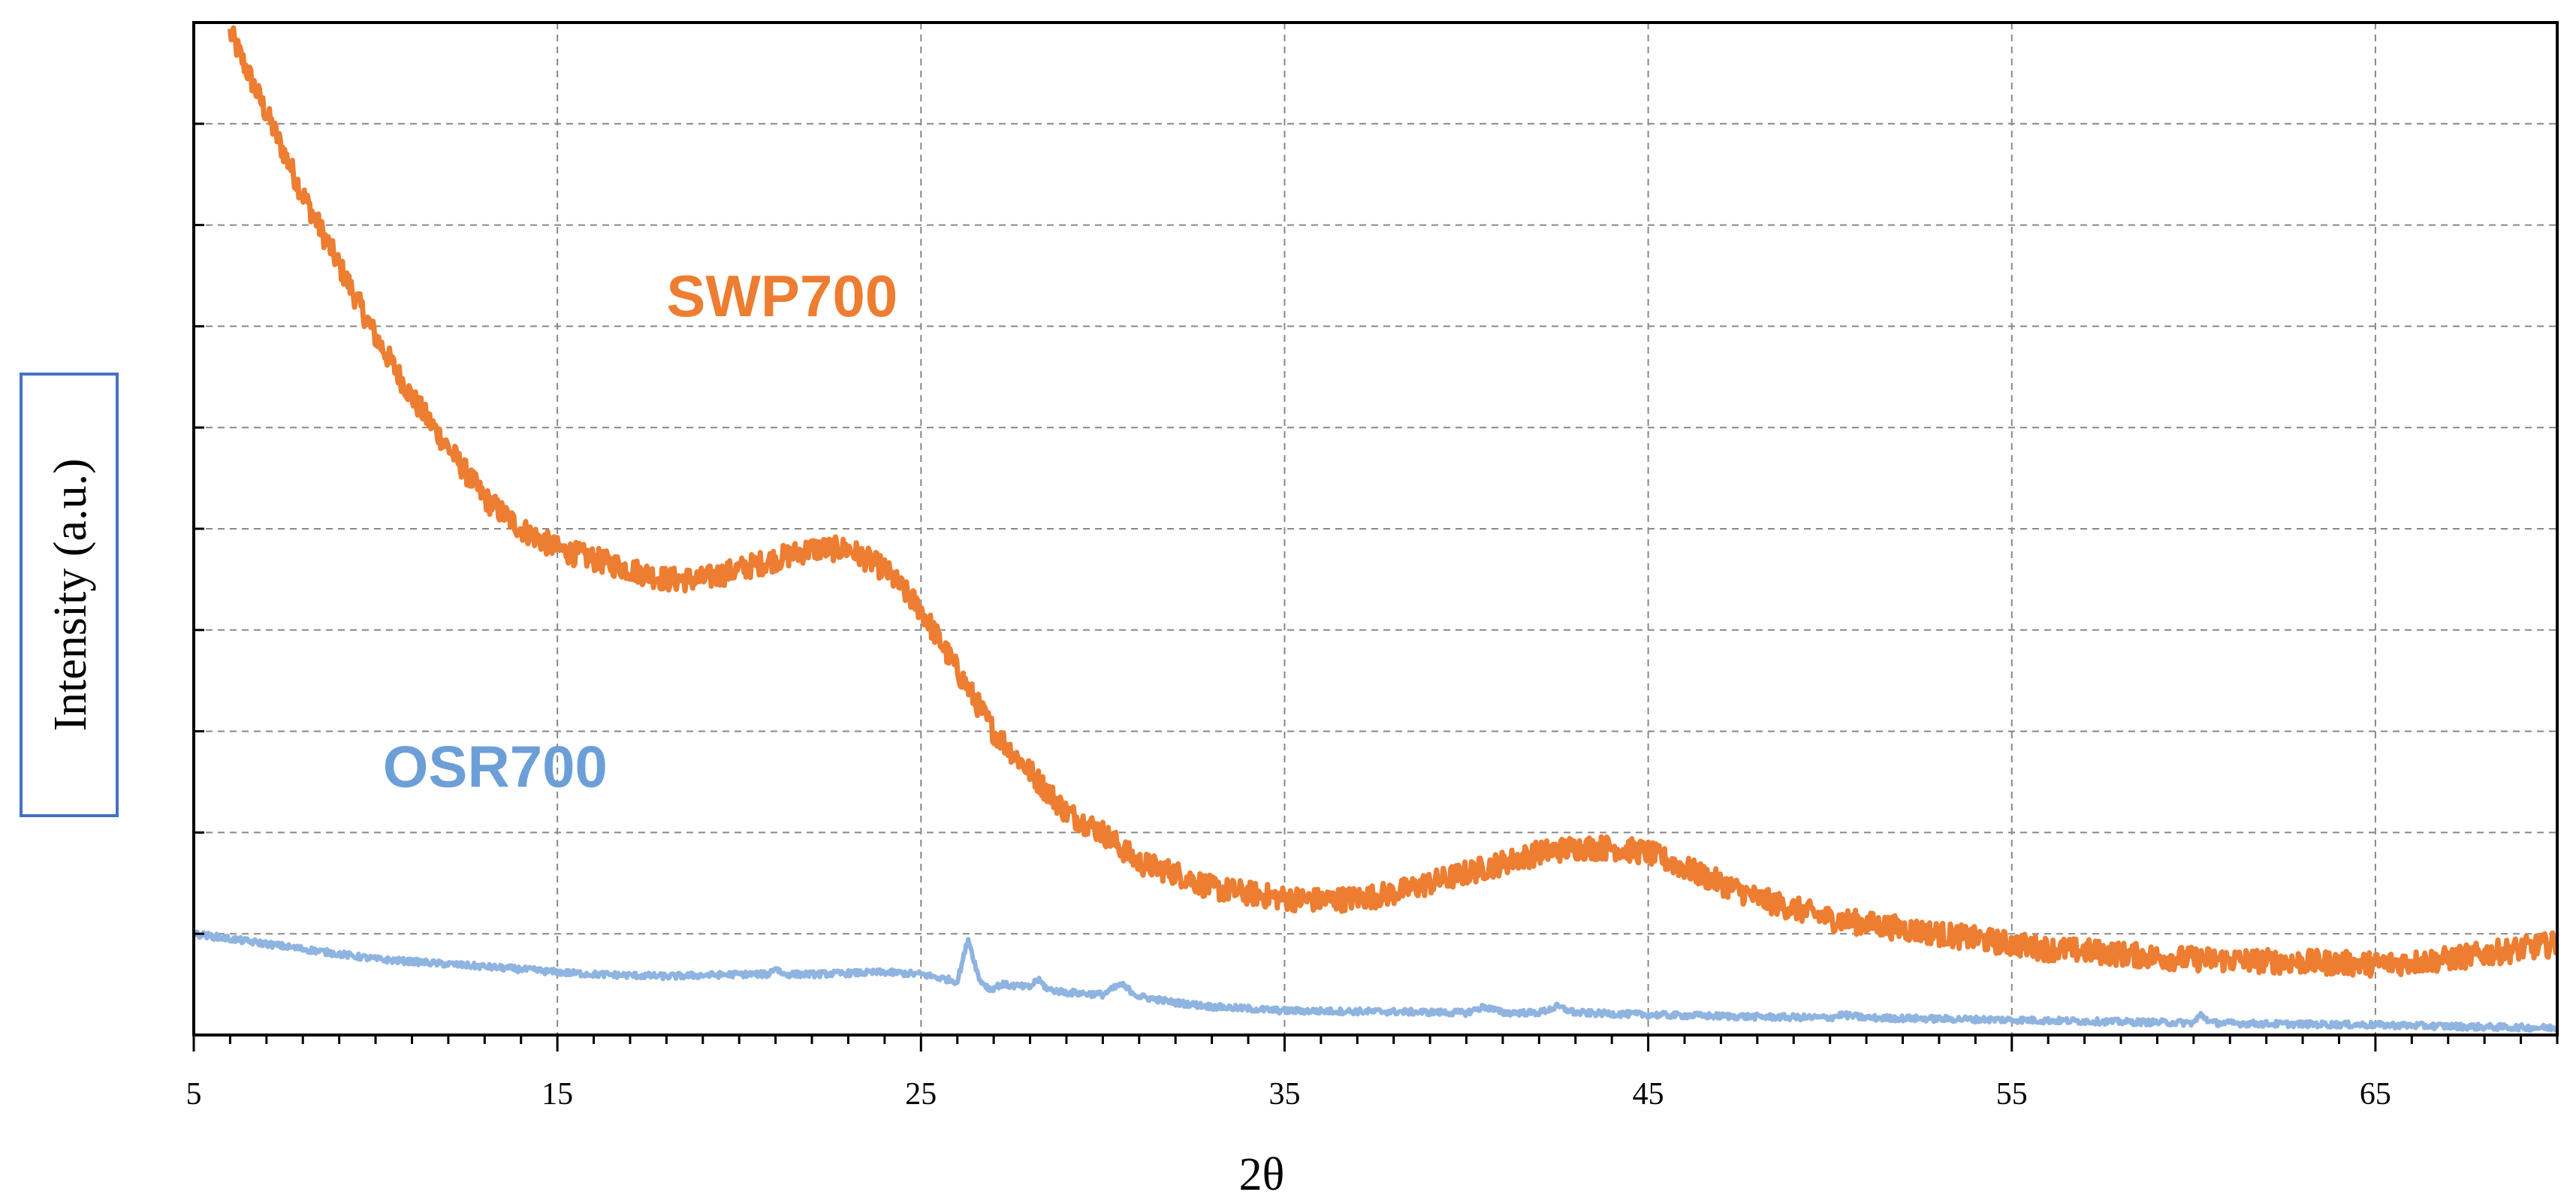 The width and height of the screenshot is (2576, 1201). What do you see at coordinates (557, 1094) in the screenshot?
I see `x-tick-label: 15` at bounding box center [557, 1094].